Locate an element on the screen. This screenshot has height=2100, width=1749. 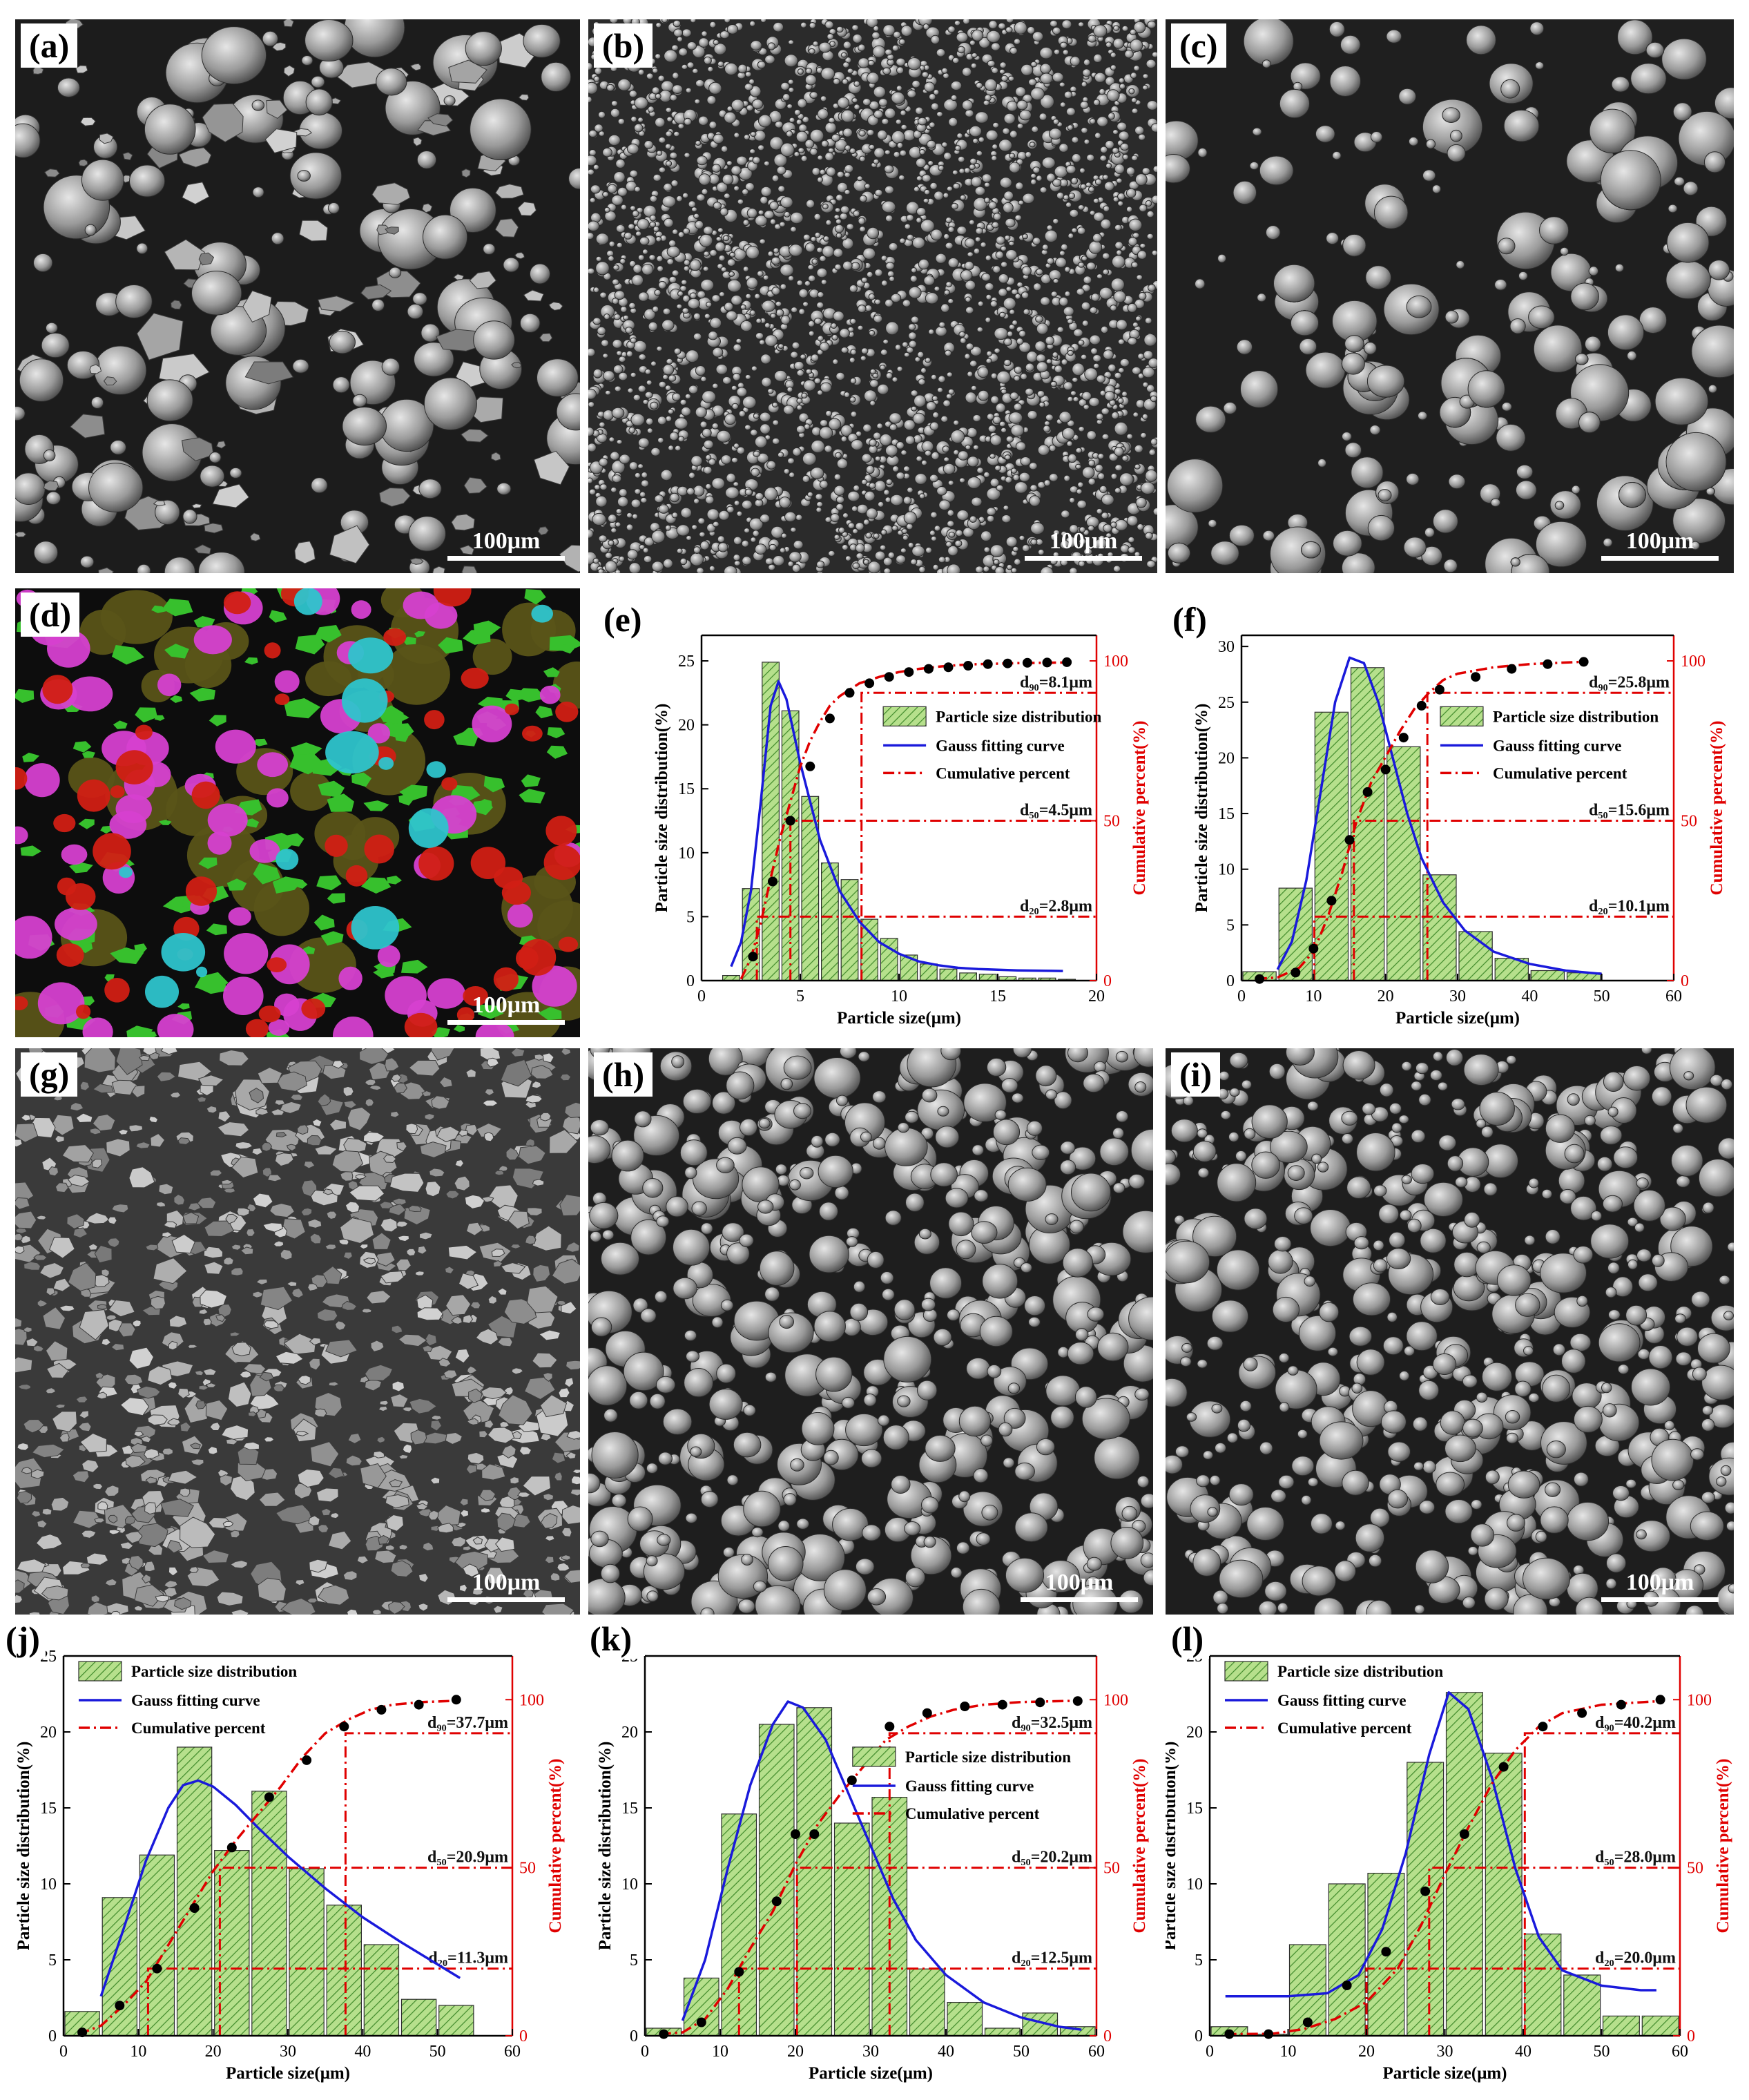
phase-cyan is located at coordinates (307, 601).